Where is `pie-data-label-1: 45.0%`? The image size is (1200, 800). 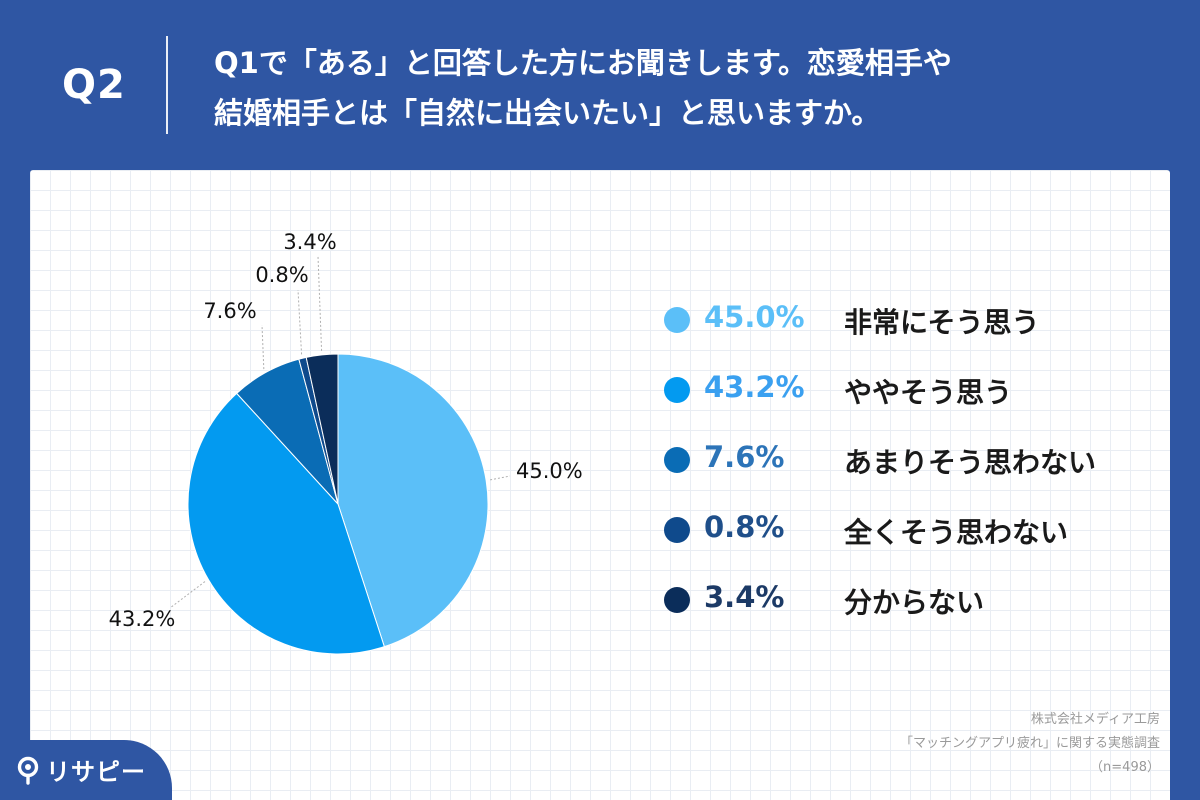 pie-data-label-1: 45.0% is located at coordinates (549, 471).